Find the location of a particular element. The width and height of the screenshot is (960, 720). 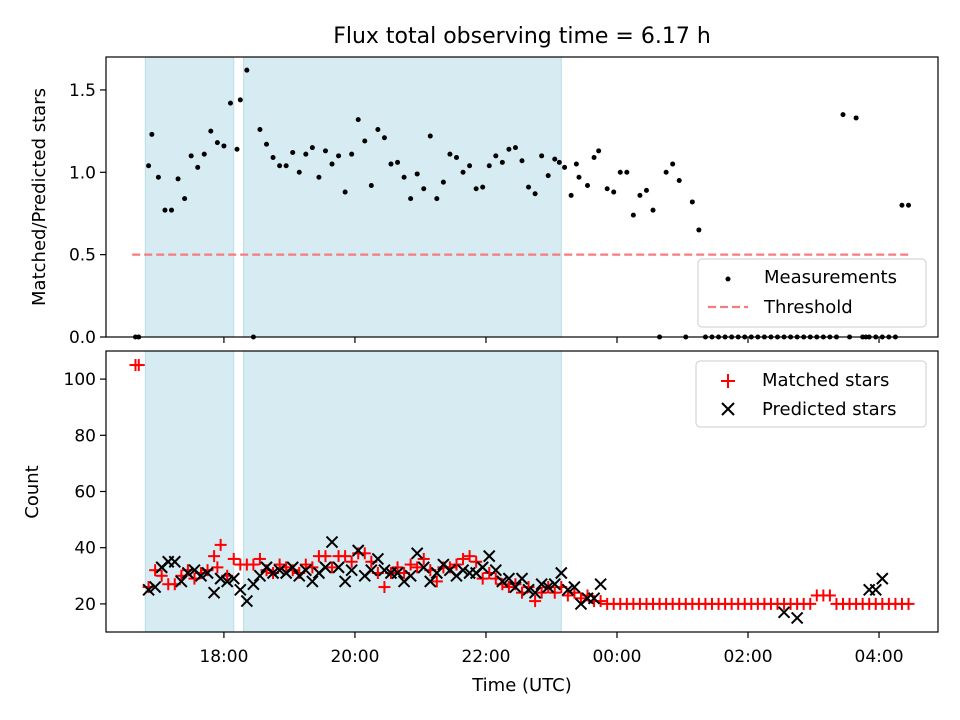

top-panel-y-ticks: 0.0 0.5 1.0 1.5 is located at coordinates (87, 214).